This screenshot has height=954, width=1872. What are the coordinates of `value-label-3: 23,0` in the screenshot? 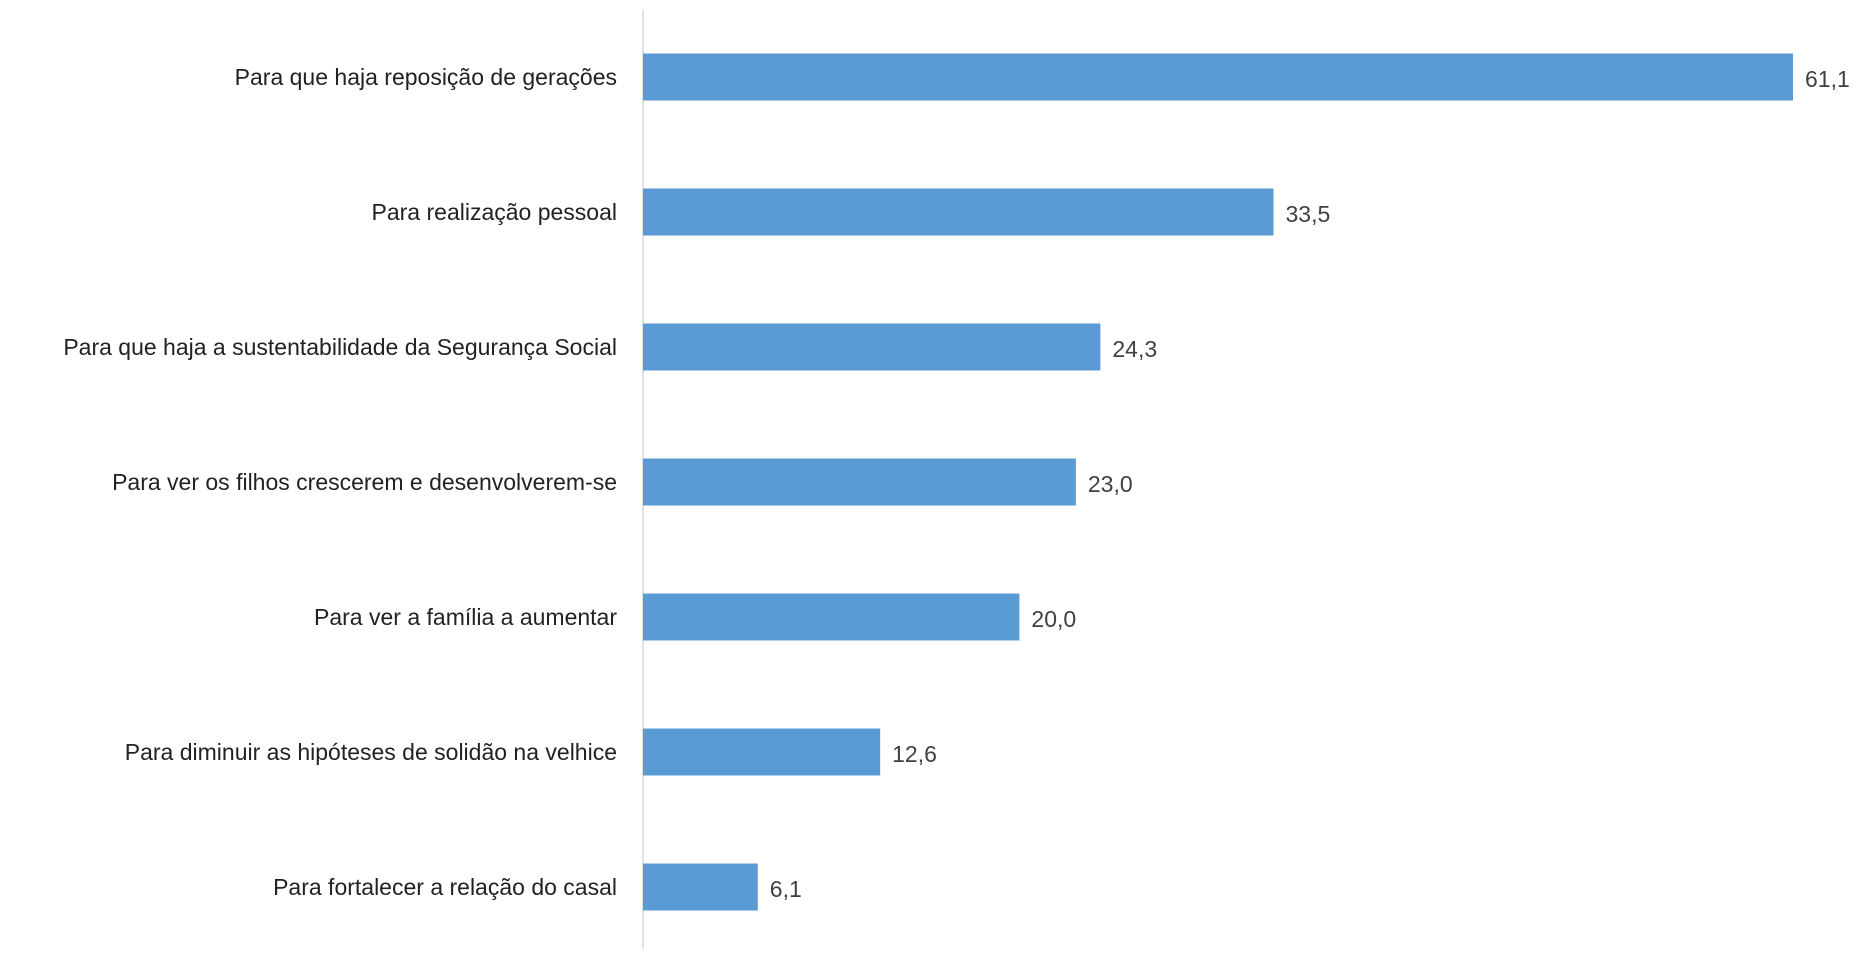 It's located at (1110, 484).